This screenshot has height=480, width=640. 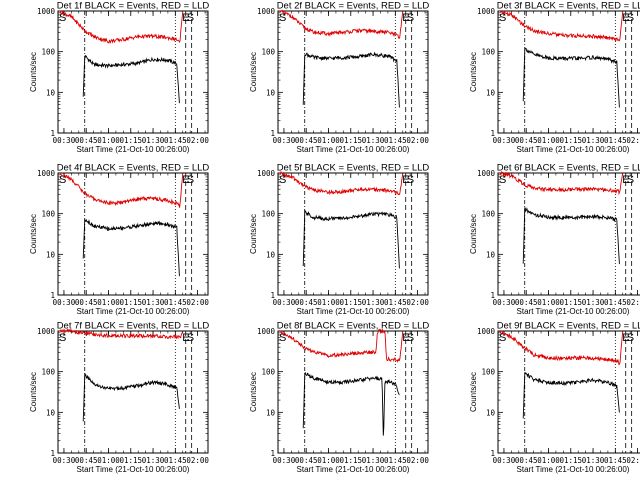 I want to click on chart-title: Det 7f BLACK = Events, RED = LLD, so click(x=133, y=326).